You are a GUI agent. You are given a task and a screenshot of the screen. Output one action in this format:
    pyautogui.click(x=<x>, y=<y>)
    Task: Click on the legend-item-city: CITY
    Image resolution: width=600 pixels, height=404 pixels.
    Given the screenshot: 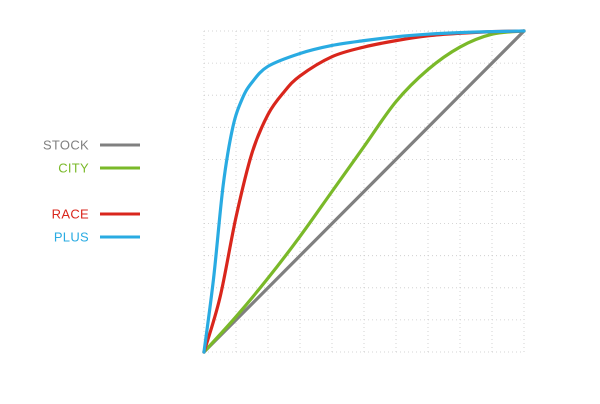 What is the action you would take?
    pyautogui.click(x=99, y=168)
    